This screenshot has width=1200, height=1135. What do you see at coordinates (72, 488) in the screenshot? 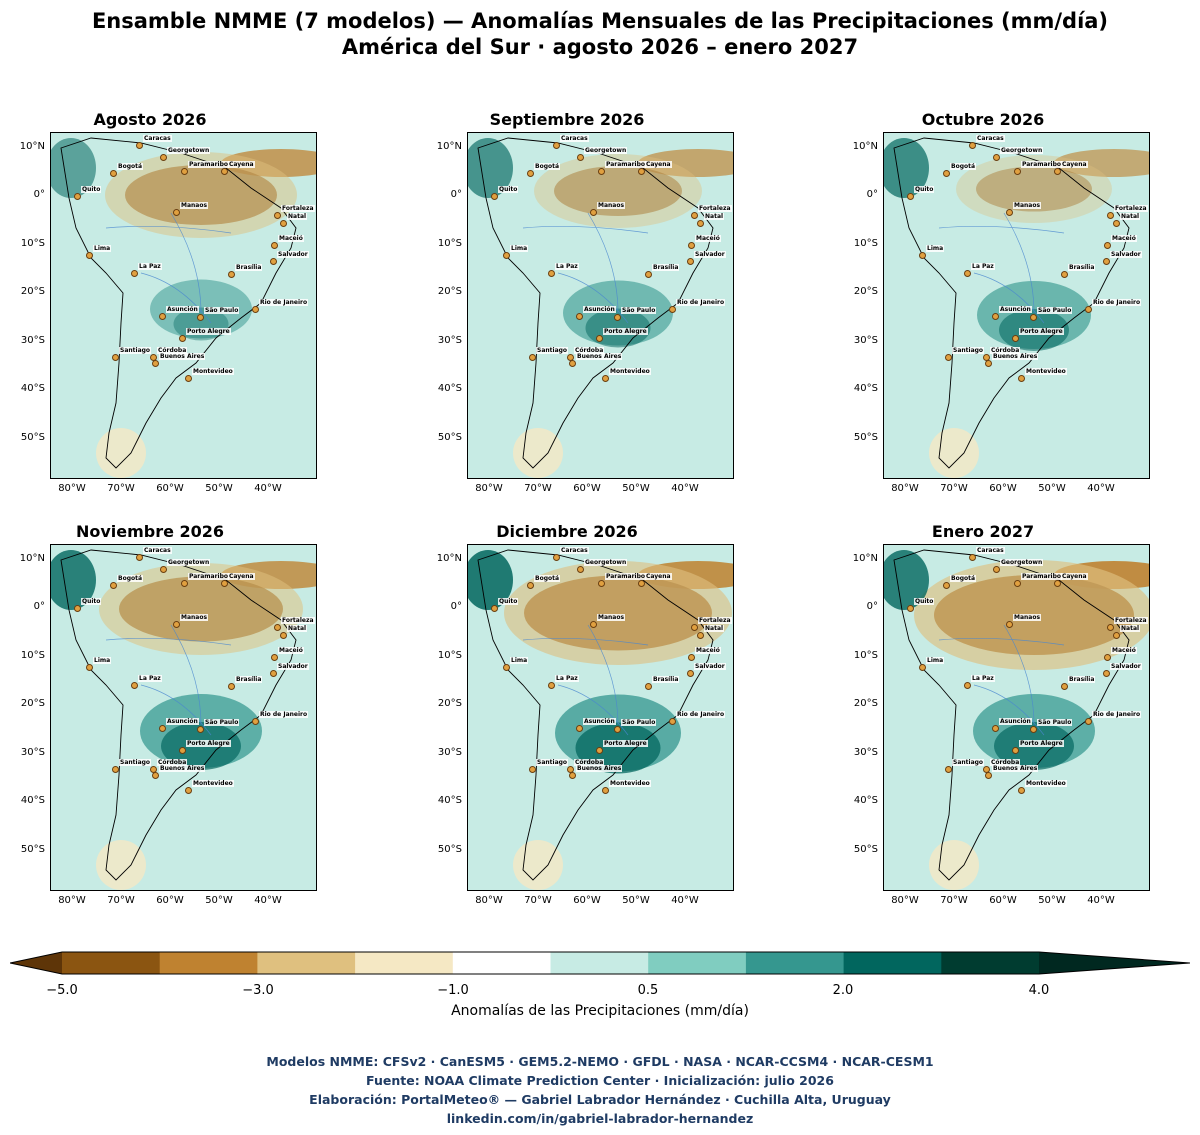
I see `lon-tick-label: 80°W` at bounding box center [72, 488].